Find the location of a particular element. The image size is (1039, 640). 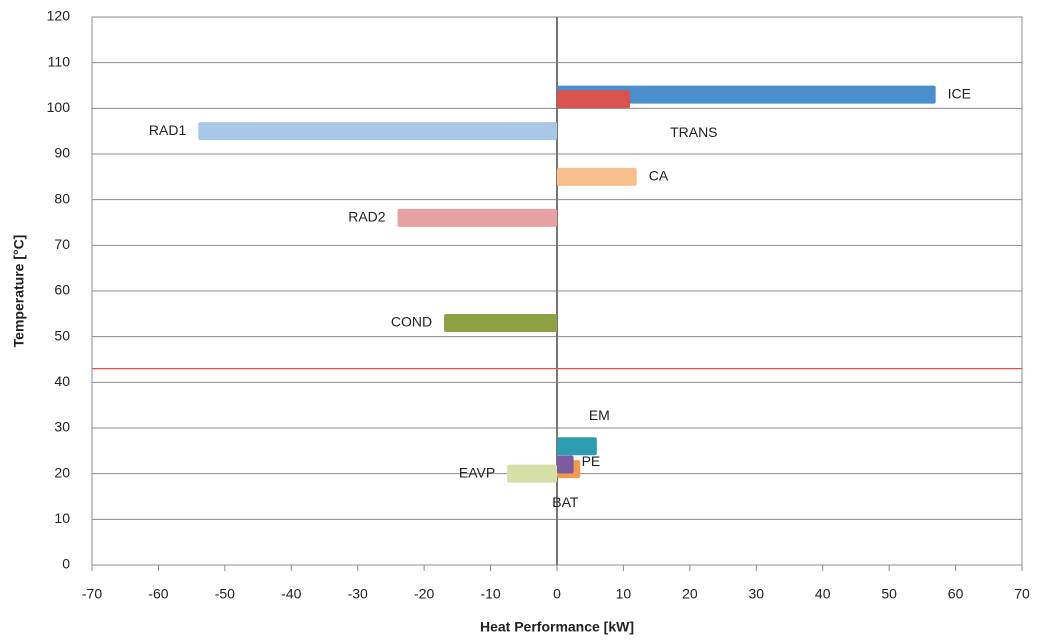

y-tick-label: 50 is located at coordinates (62, 335).